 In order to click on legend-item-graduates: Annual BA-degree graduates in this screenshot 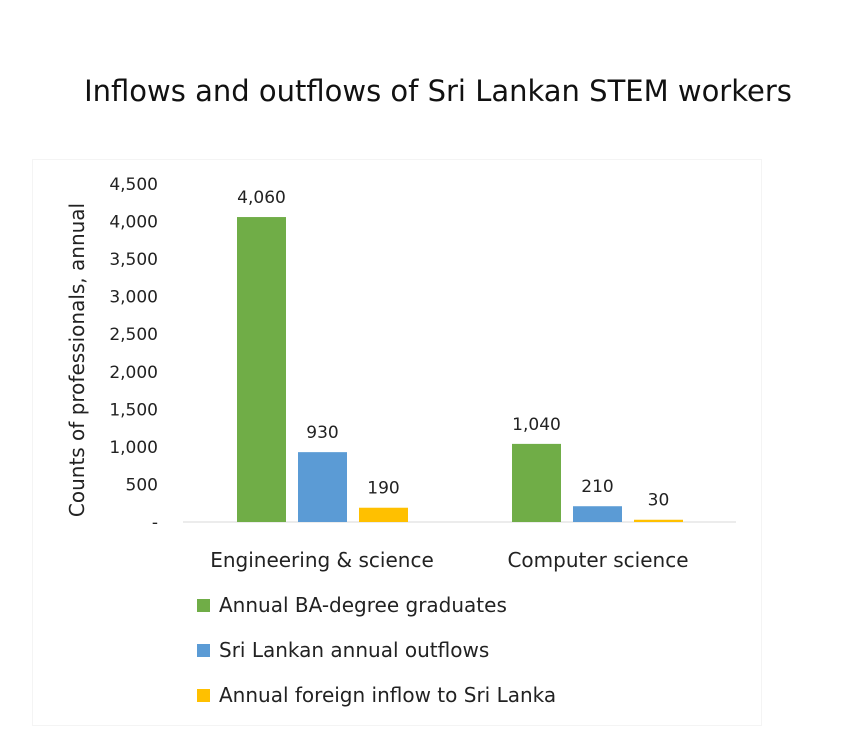, I will do `click(376, 605)`.